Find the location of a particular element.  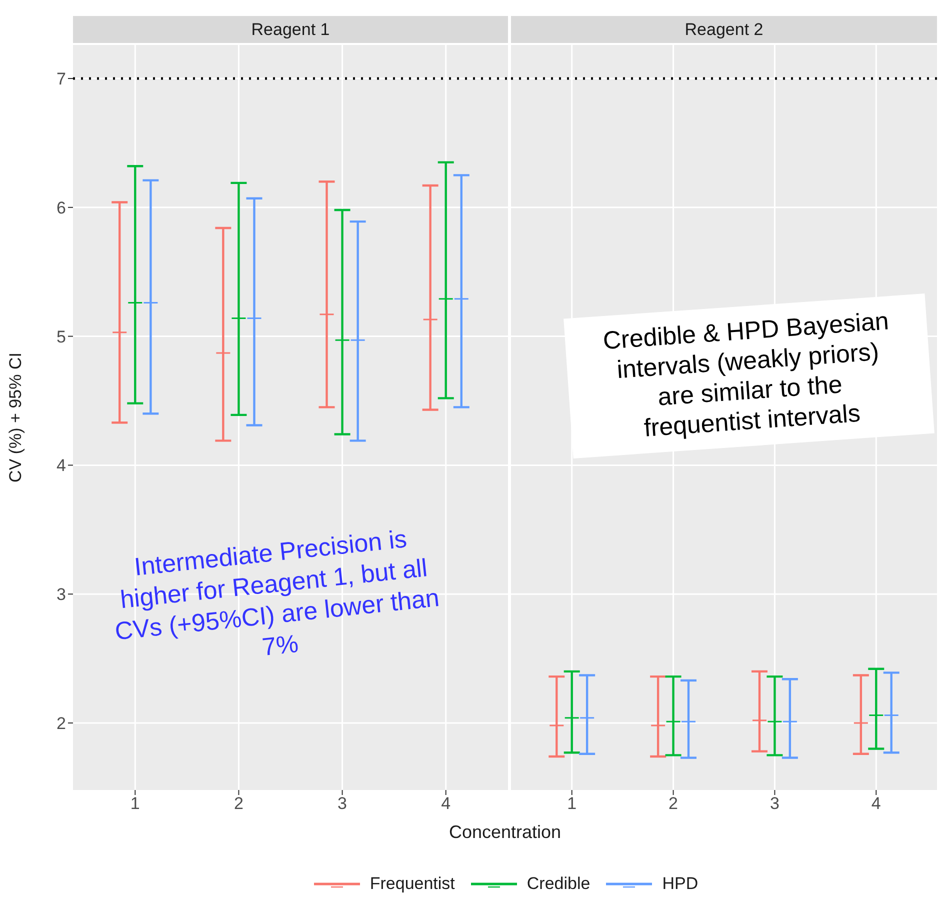

y-tick-label: 6 is located at coordinates (61, 208).